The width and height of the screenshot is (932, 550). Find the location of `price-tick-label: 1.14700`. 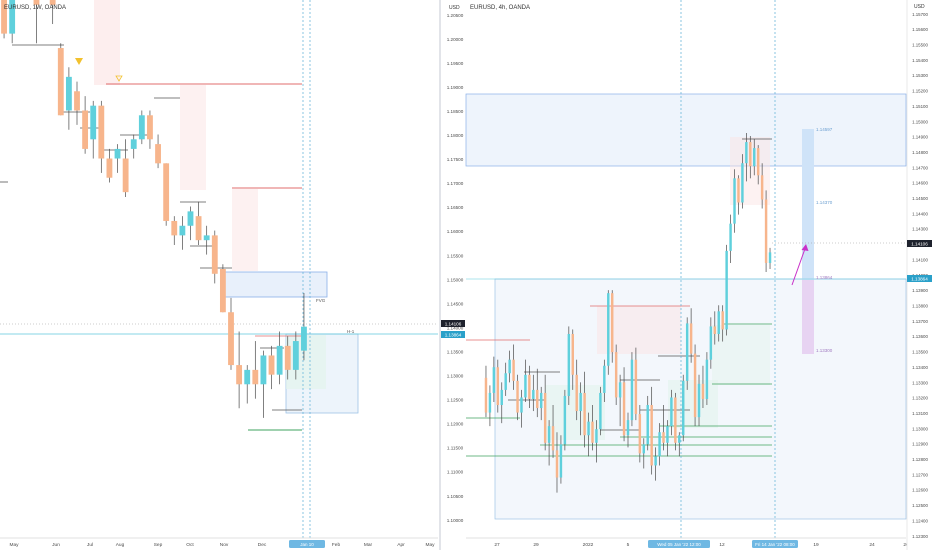

price-tick-label: 1.14700 is located at coordinates (920, 167).